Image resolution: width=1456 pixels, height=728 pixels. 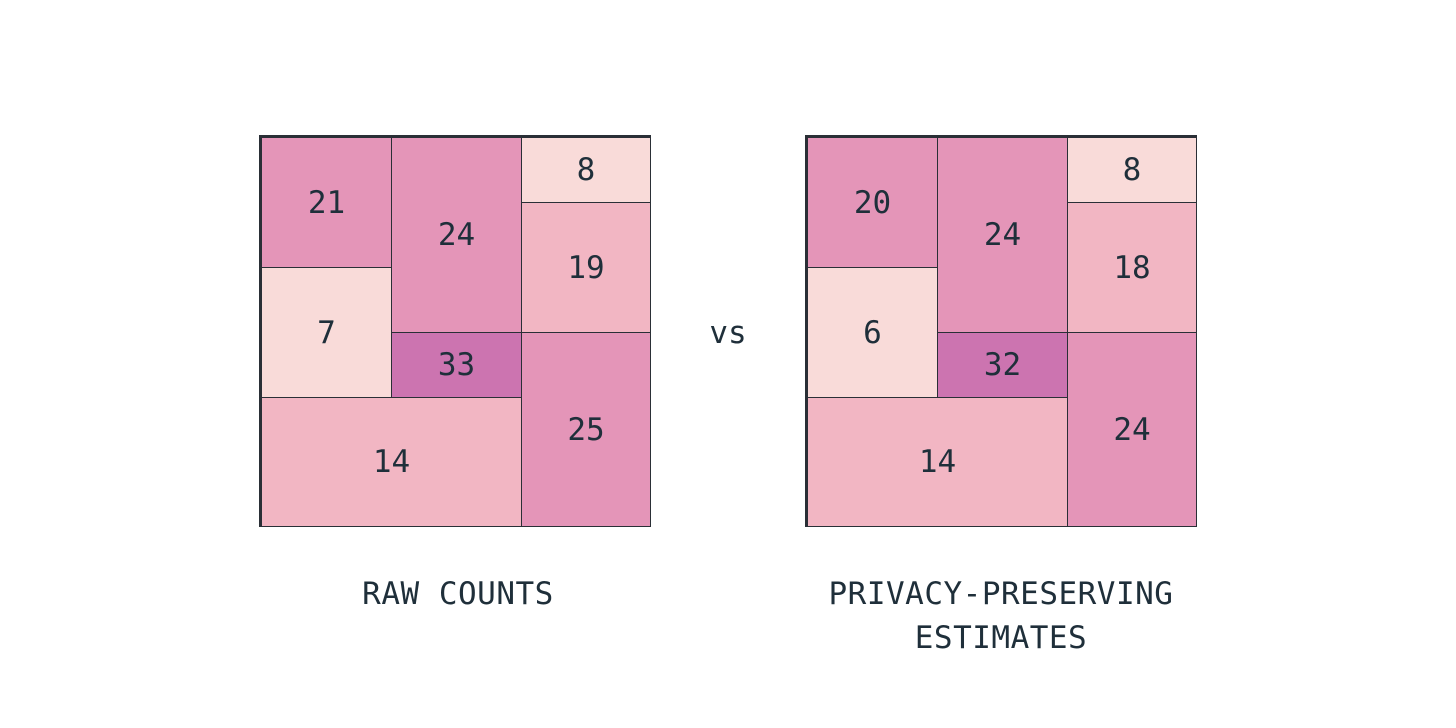 What do you see at coordinates (456, 365) in the screenshot?
I see `grid-cell: 33` at bounding box center [456, 365].